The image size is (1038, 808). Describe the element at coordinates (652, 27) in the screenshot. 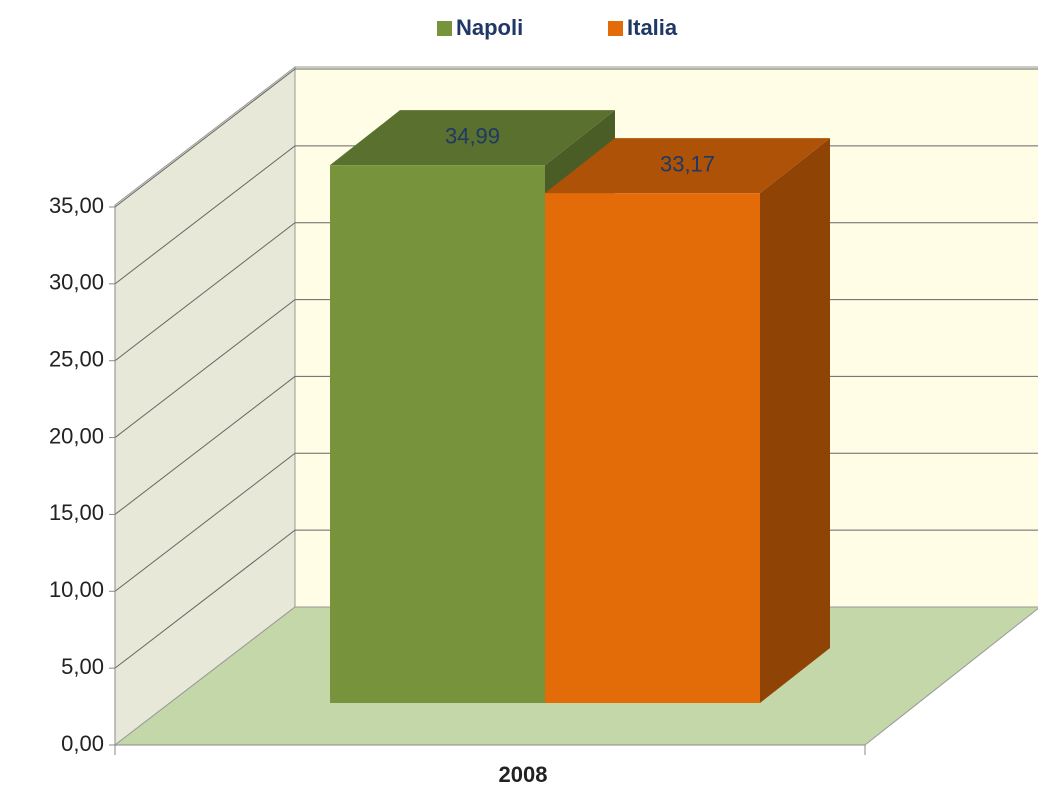

I see `legend-label: Italia` at that location.